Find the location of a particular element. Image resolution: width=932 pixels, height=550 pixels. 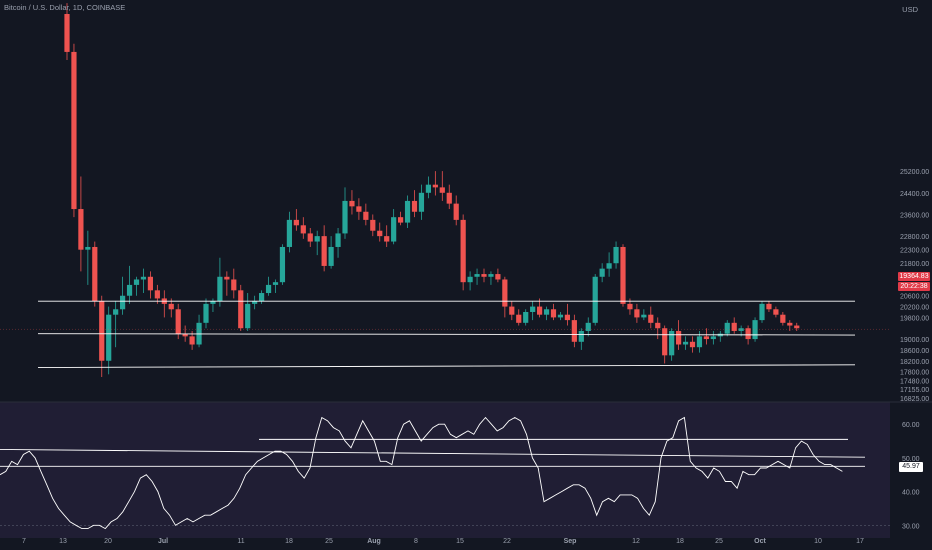

rsi-tick-label: 50.00 is located at coordinates (911, 459).